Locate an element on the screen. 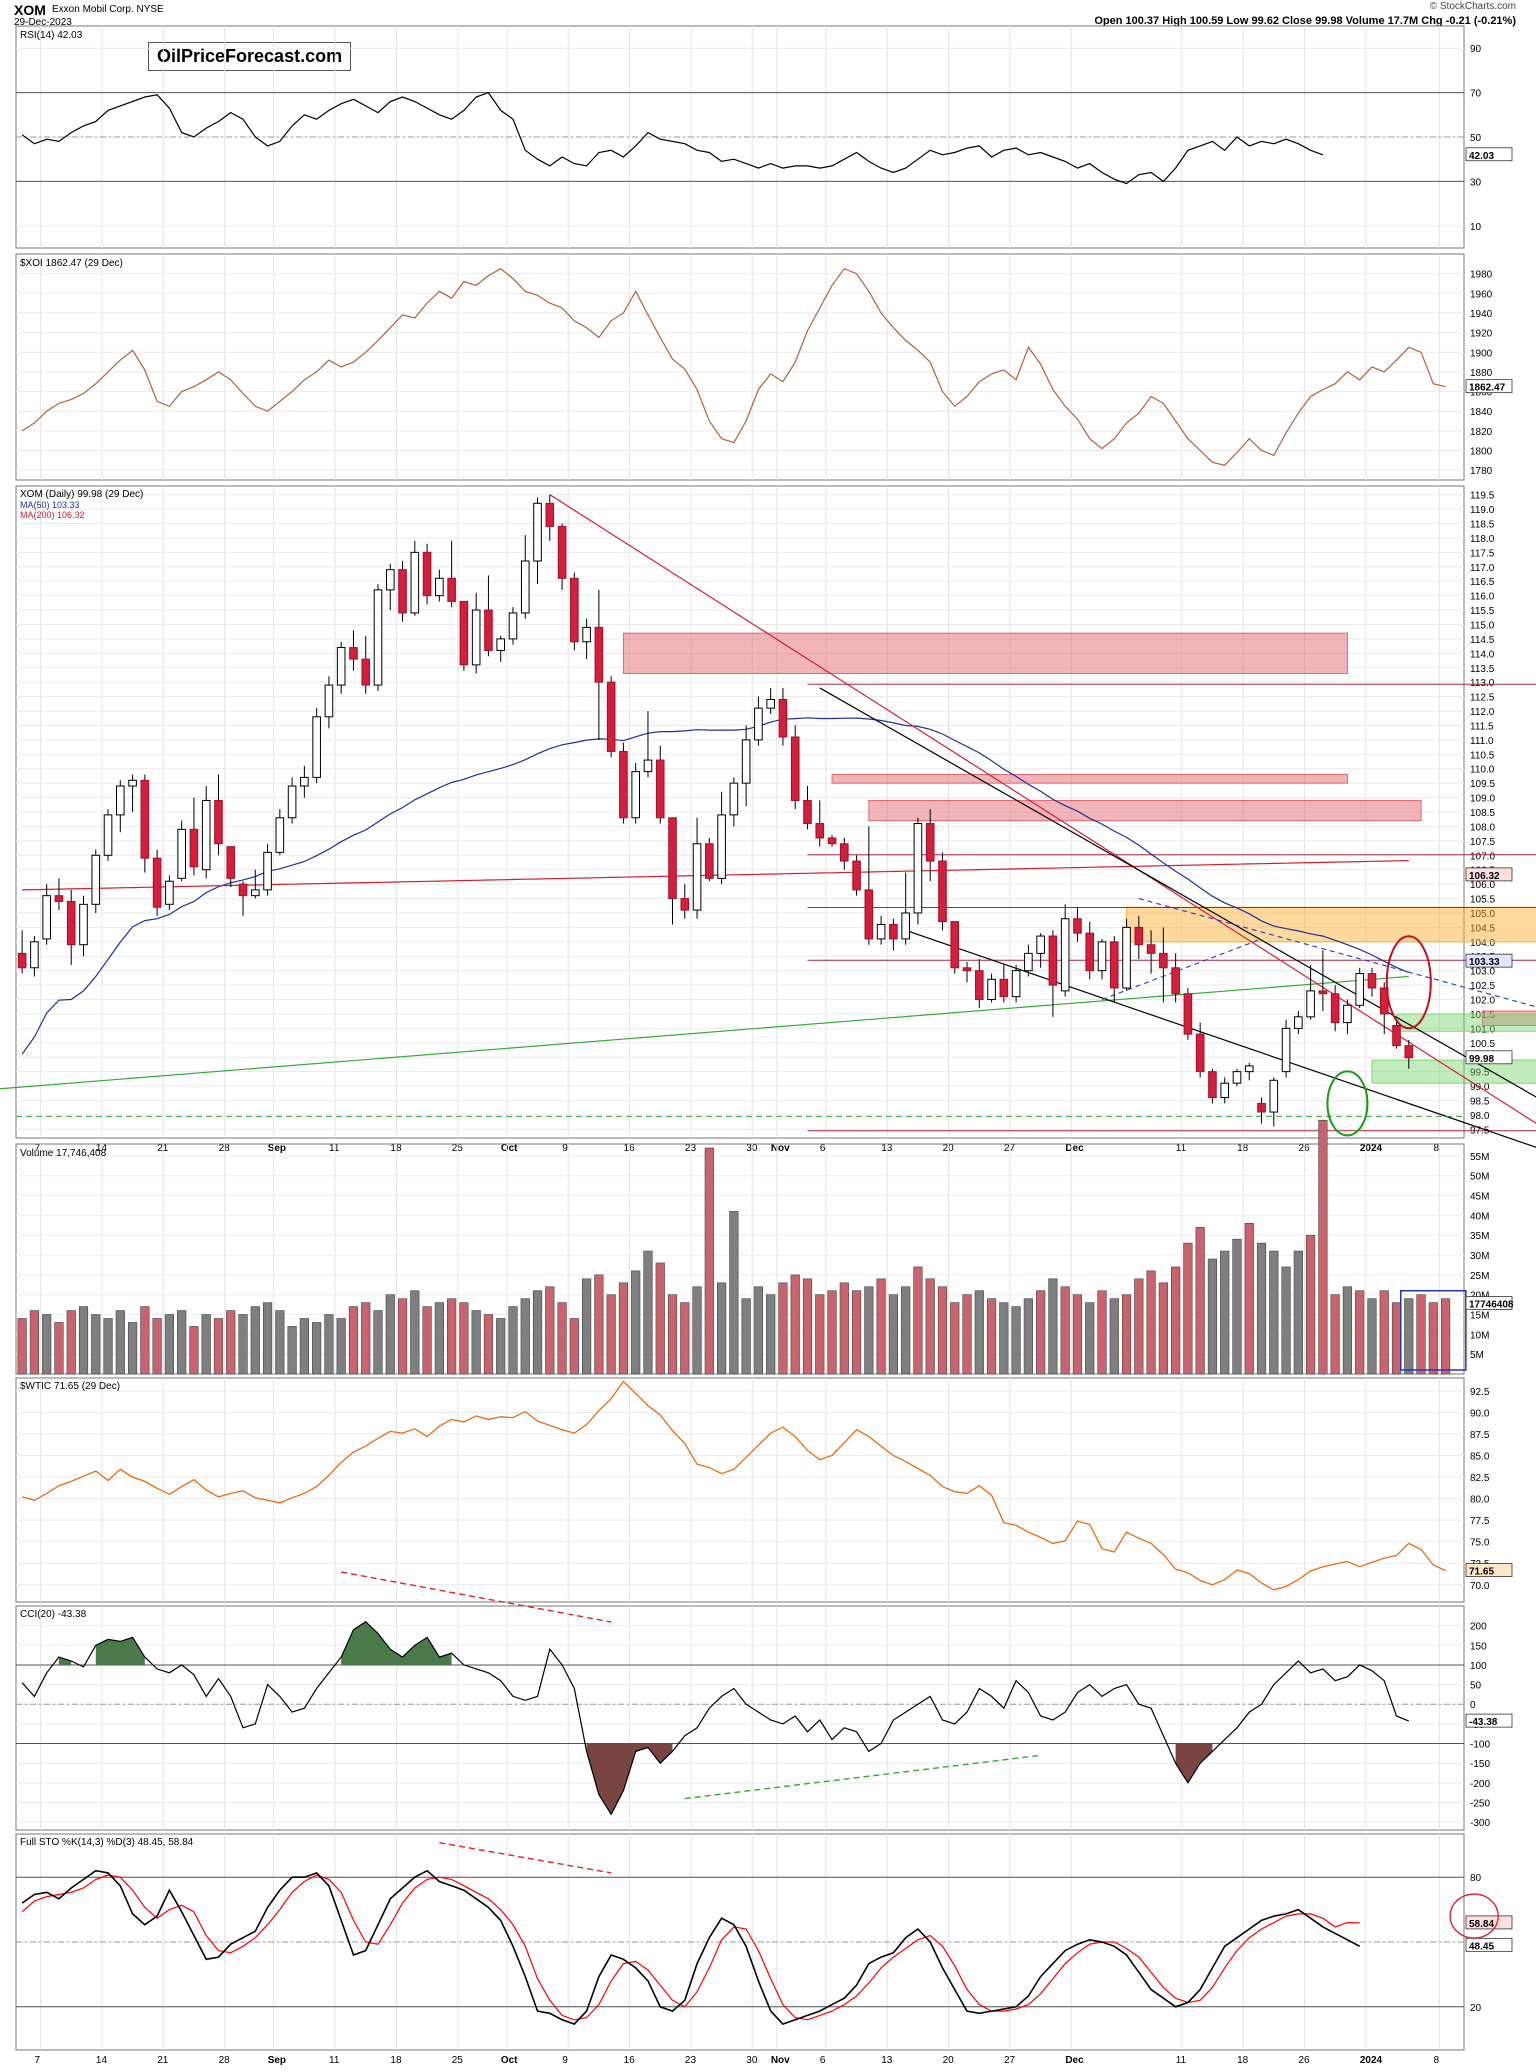 This screenshot has width=1536, height=2072. cci-overbought-fill is located at coordinates (396, 1643).